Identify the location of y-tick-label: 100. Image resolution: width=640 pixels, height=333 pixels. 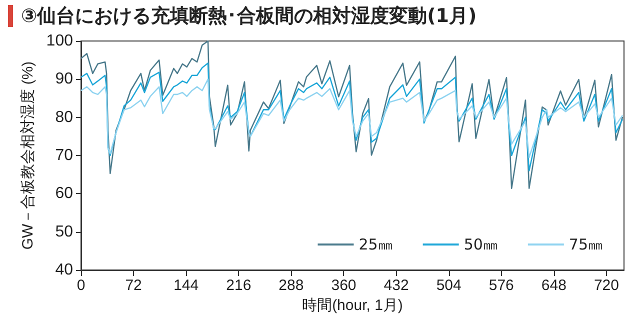
(60, 41).